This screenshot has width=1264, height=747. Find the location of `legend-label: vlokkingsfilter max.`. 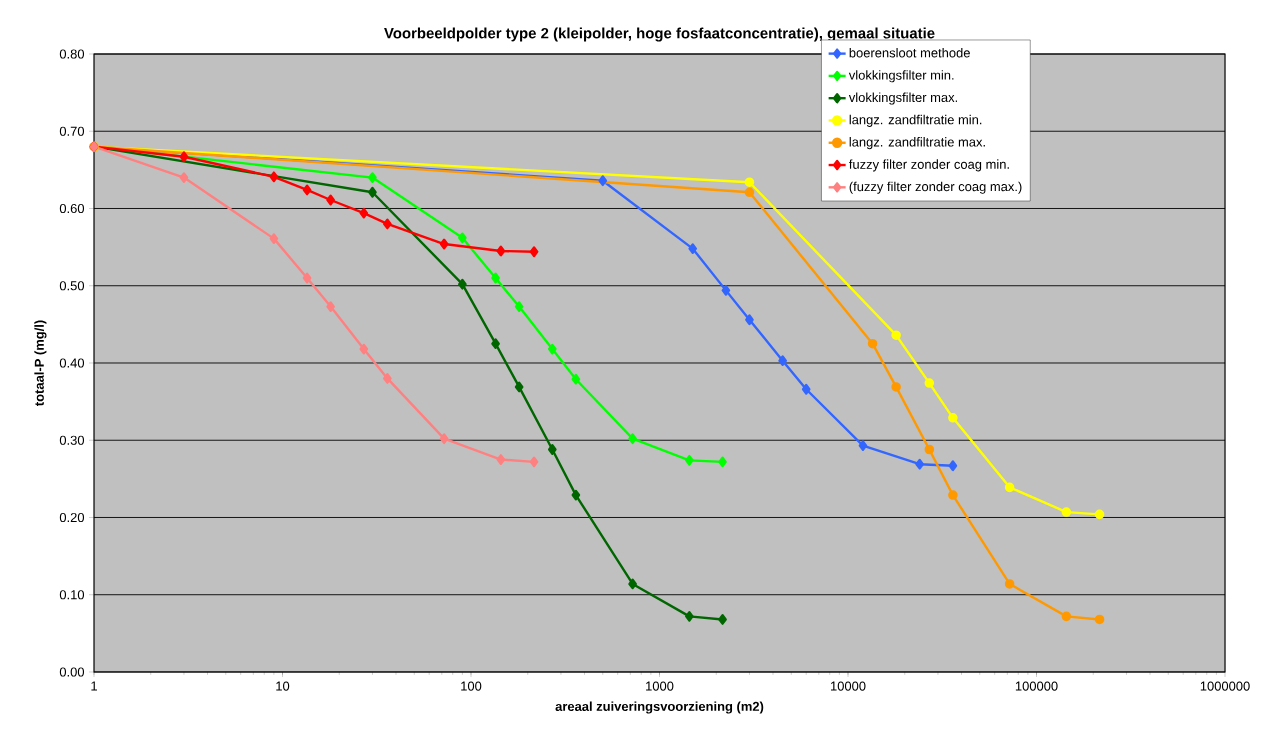

legend-label: vlokkingsfilter max. is located at coordinates (903, 98).